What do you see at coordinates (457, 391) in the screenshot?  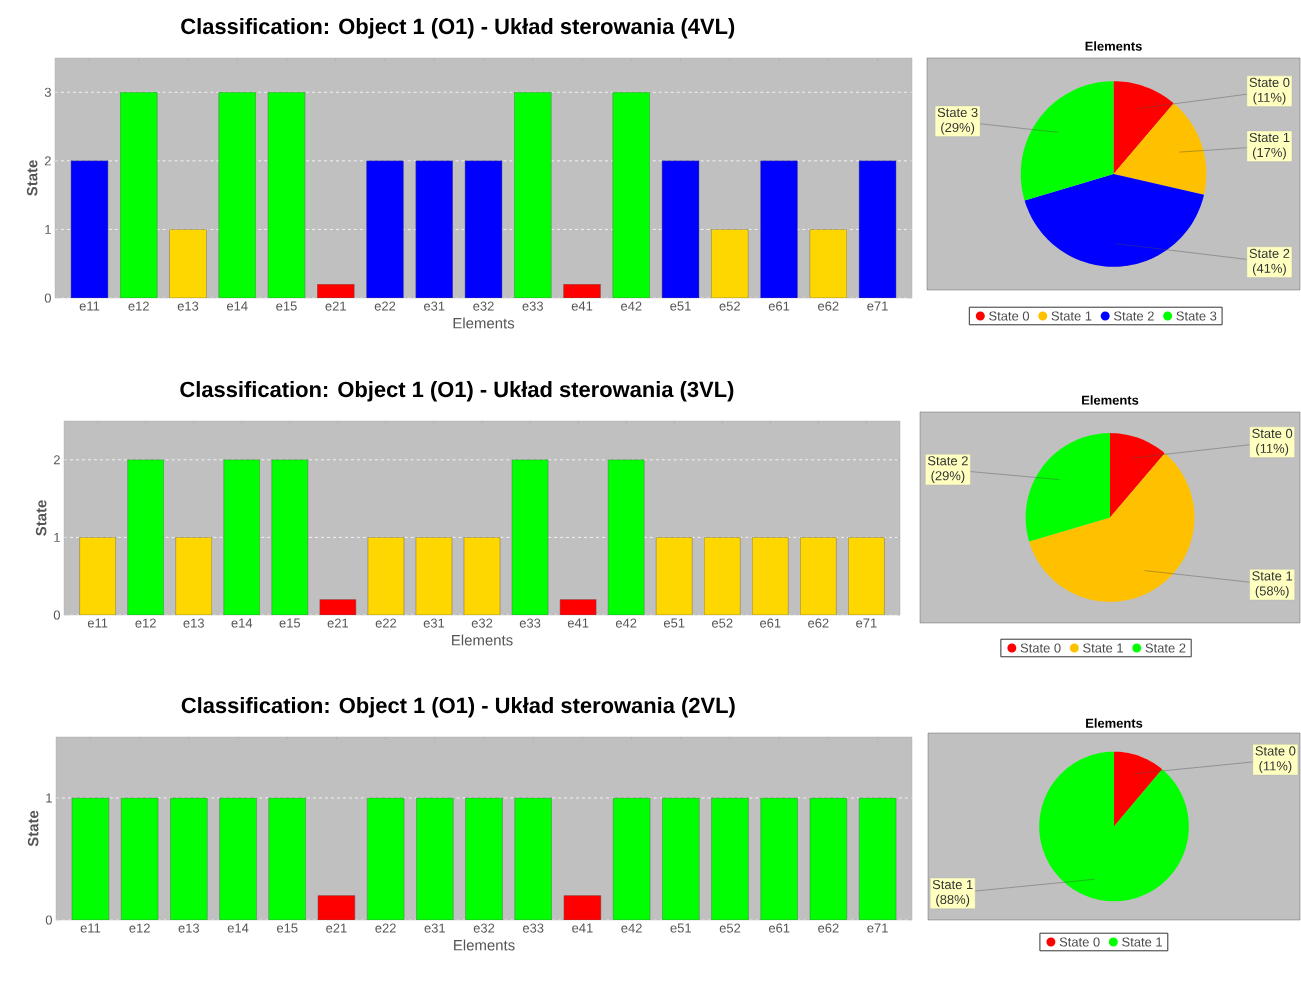 I see `chart-title: Classification: Object 1 (O1) - Układ sterowania (3VL)` at bounding box center [457, 391].